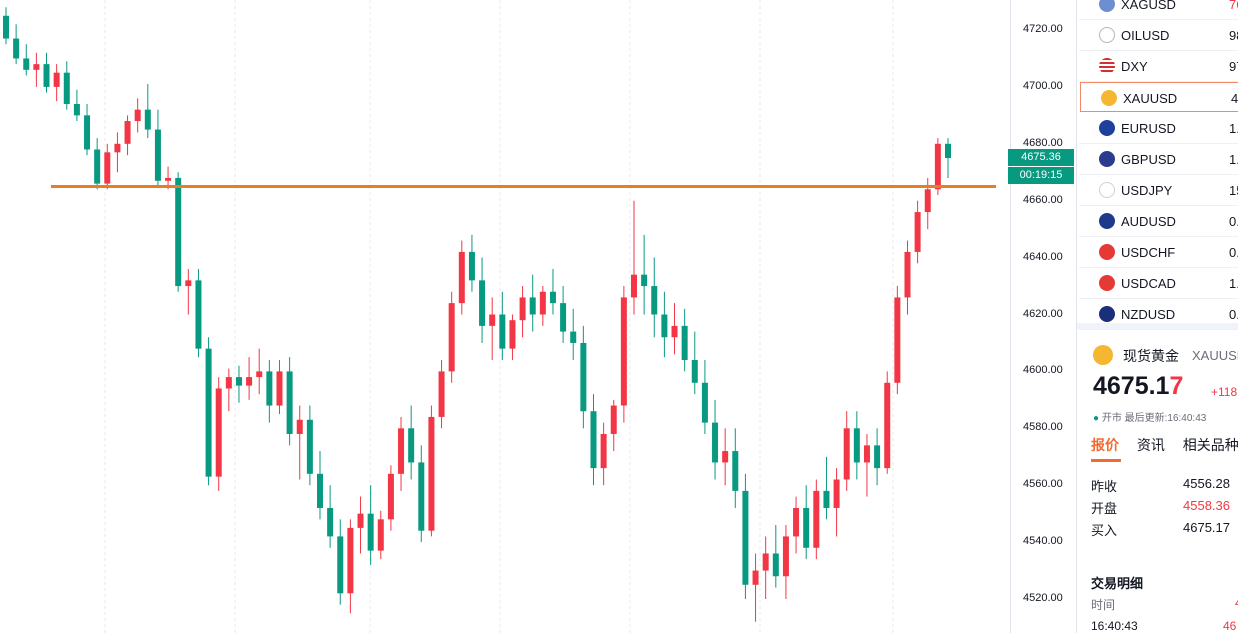 Image resolution: width=1238 pixels, height=638 pixels. Describe the element at coordinates (1103, 355) in the screenshot. I see `gold-symbol-icon` at that location.